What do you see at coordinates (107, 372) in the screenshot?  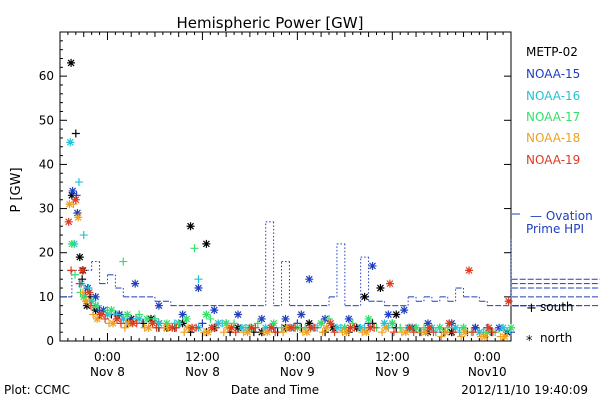 I see `x-tick-date: Nov 8` at bounding box center [107, 372].